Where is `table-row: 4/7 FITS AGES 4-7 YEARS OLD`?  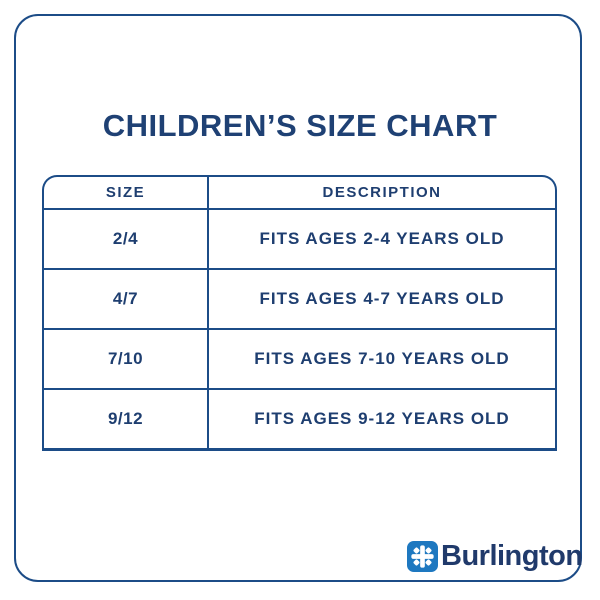 table-row: 4/7 FITS AGES 4-7 YEARS OLD is located at coordinates (299, 298).